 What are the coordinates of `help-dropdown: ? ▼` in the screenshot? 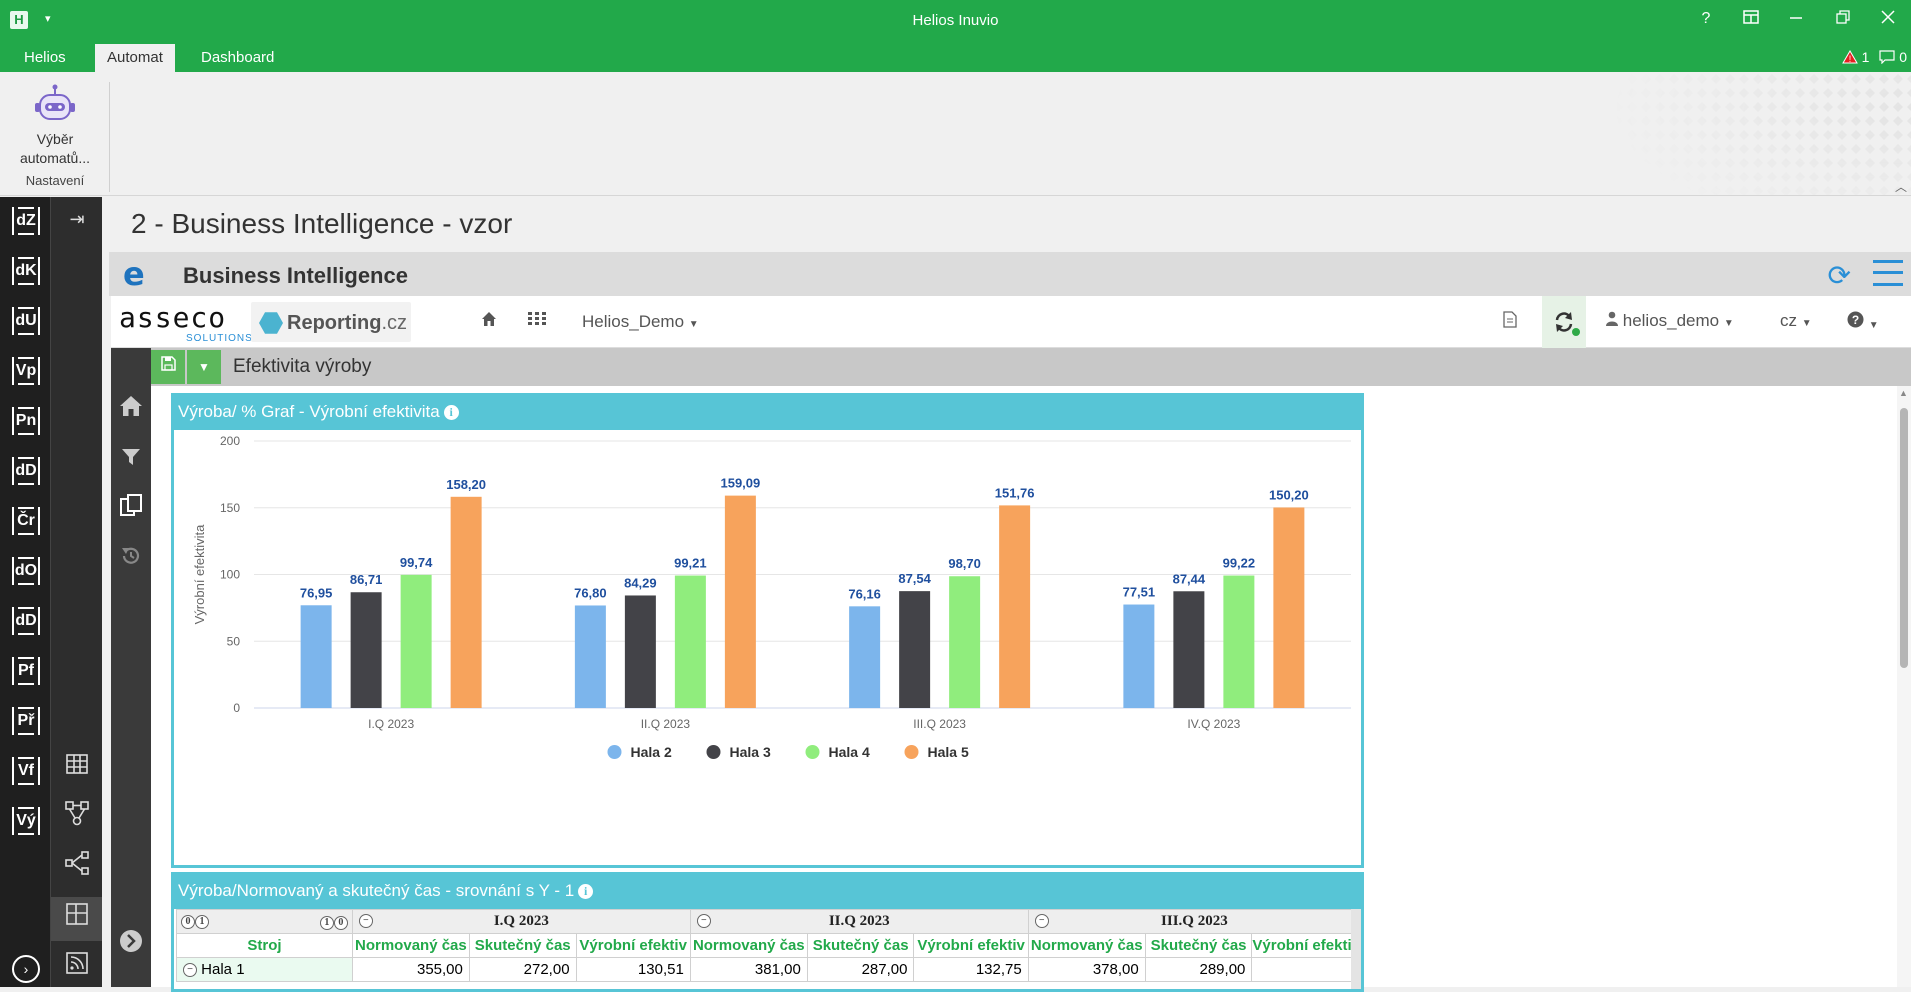 It's located at (1863, 322).